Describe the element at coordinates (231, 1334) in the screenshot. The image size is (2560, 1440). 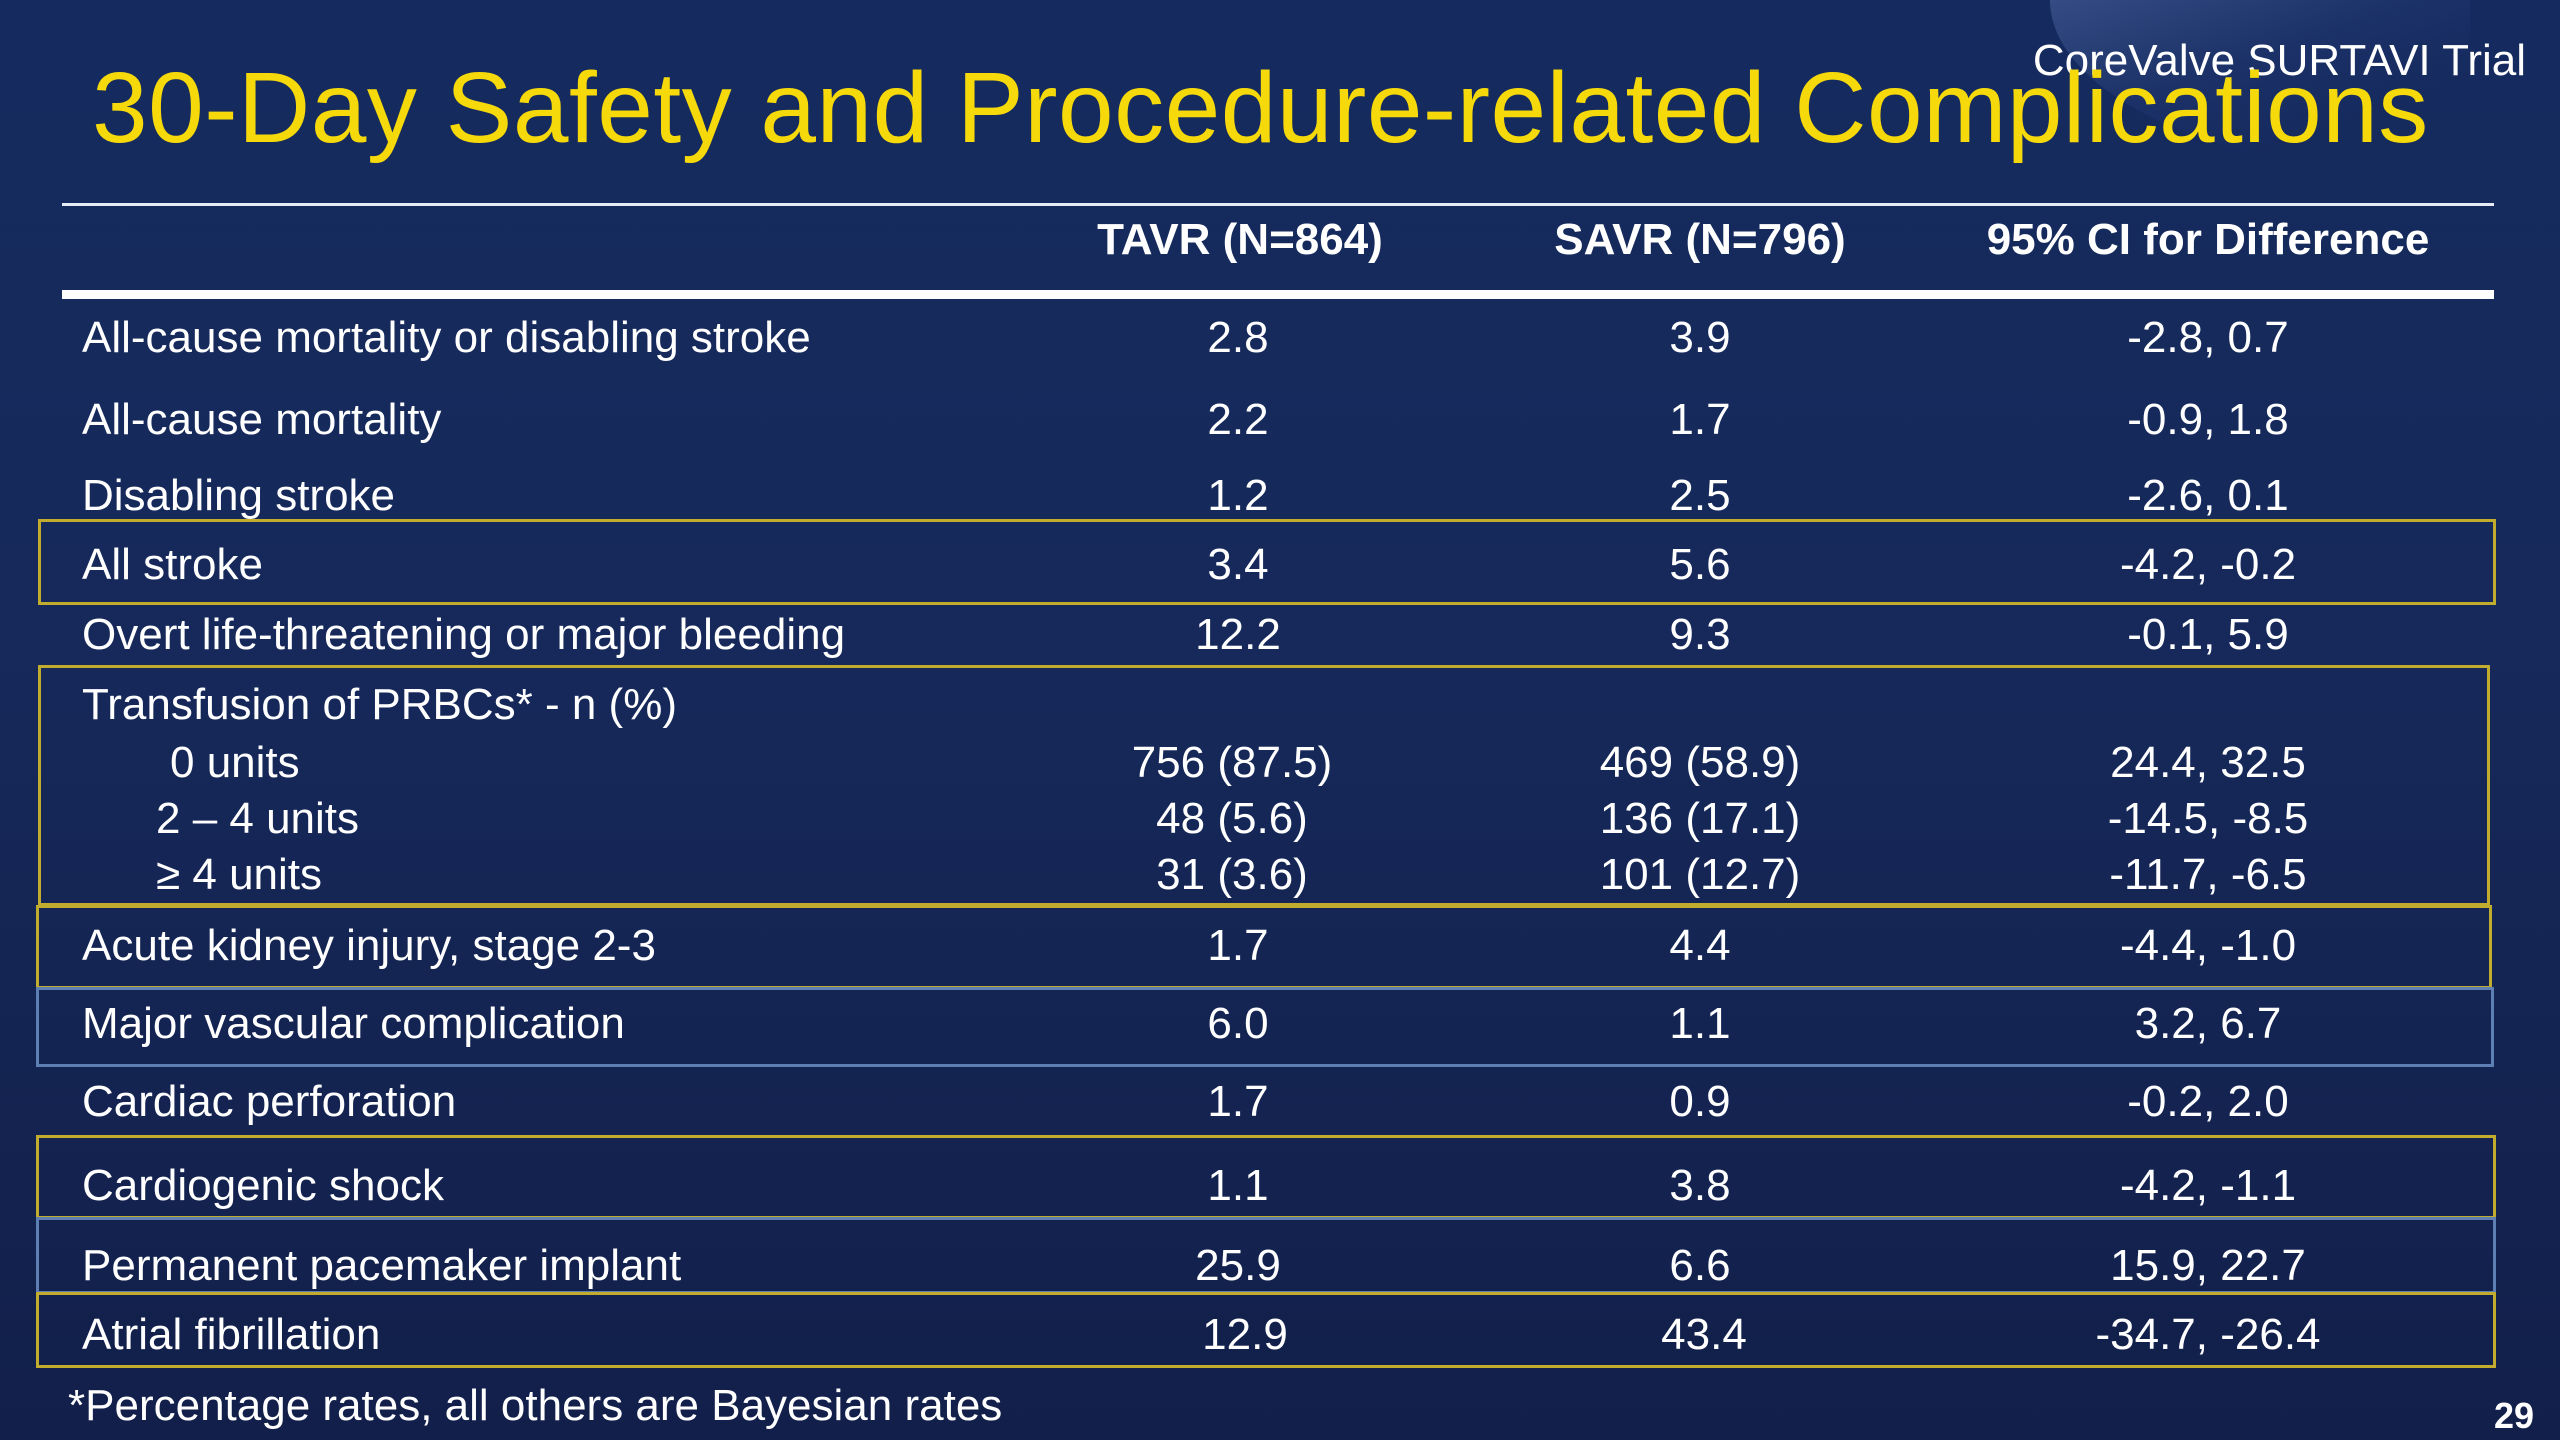
I see `row-label: Atrial fibrillation` at that location.